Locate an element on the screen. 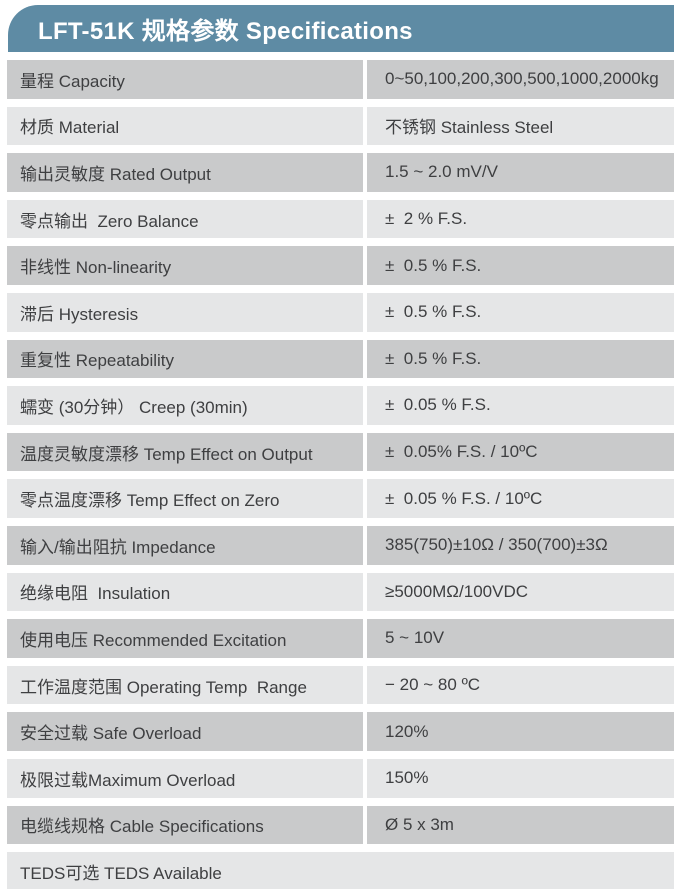 This screenshot has width=681, height=889. spec-row-label: 量程 Capacity is located at coordinates (185, 79).